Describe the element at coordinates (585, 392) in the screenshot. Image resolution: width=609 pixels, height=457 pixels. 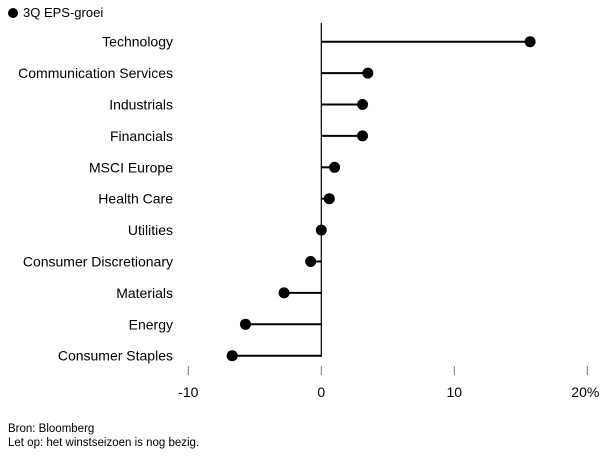
I see `x-tick-label: 20%` at that location.